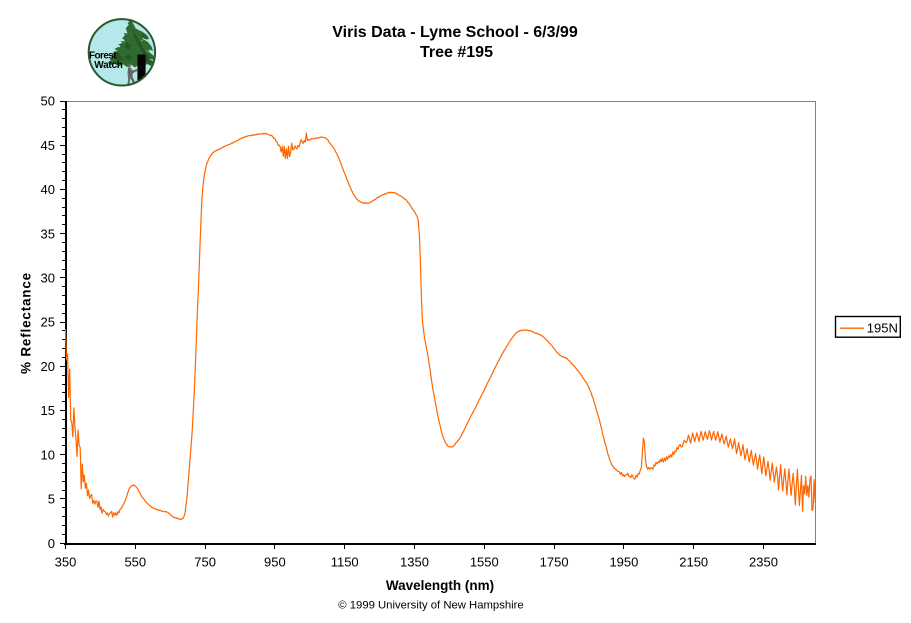  I want to click on svg-text:© 1999 University of New Hamps: © 1999 University of New Hampshire, so click(430, 606).